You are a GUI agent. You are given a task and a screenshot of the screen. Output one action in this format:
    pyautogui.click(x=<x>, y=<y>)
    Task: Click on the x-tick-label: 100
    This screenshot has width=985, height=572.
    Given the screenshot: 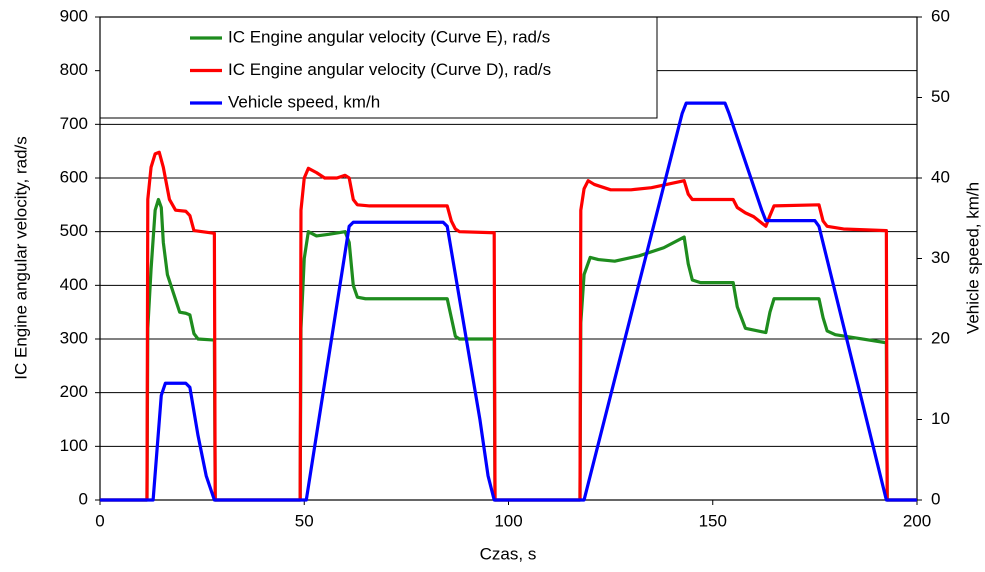 What is the action you would take?
    pyautogui.click(x=508, y=520)
    